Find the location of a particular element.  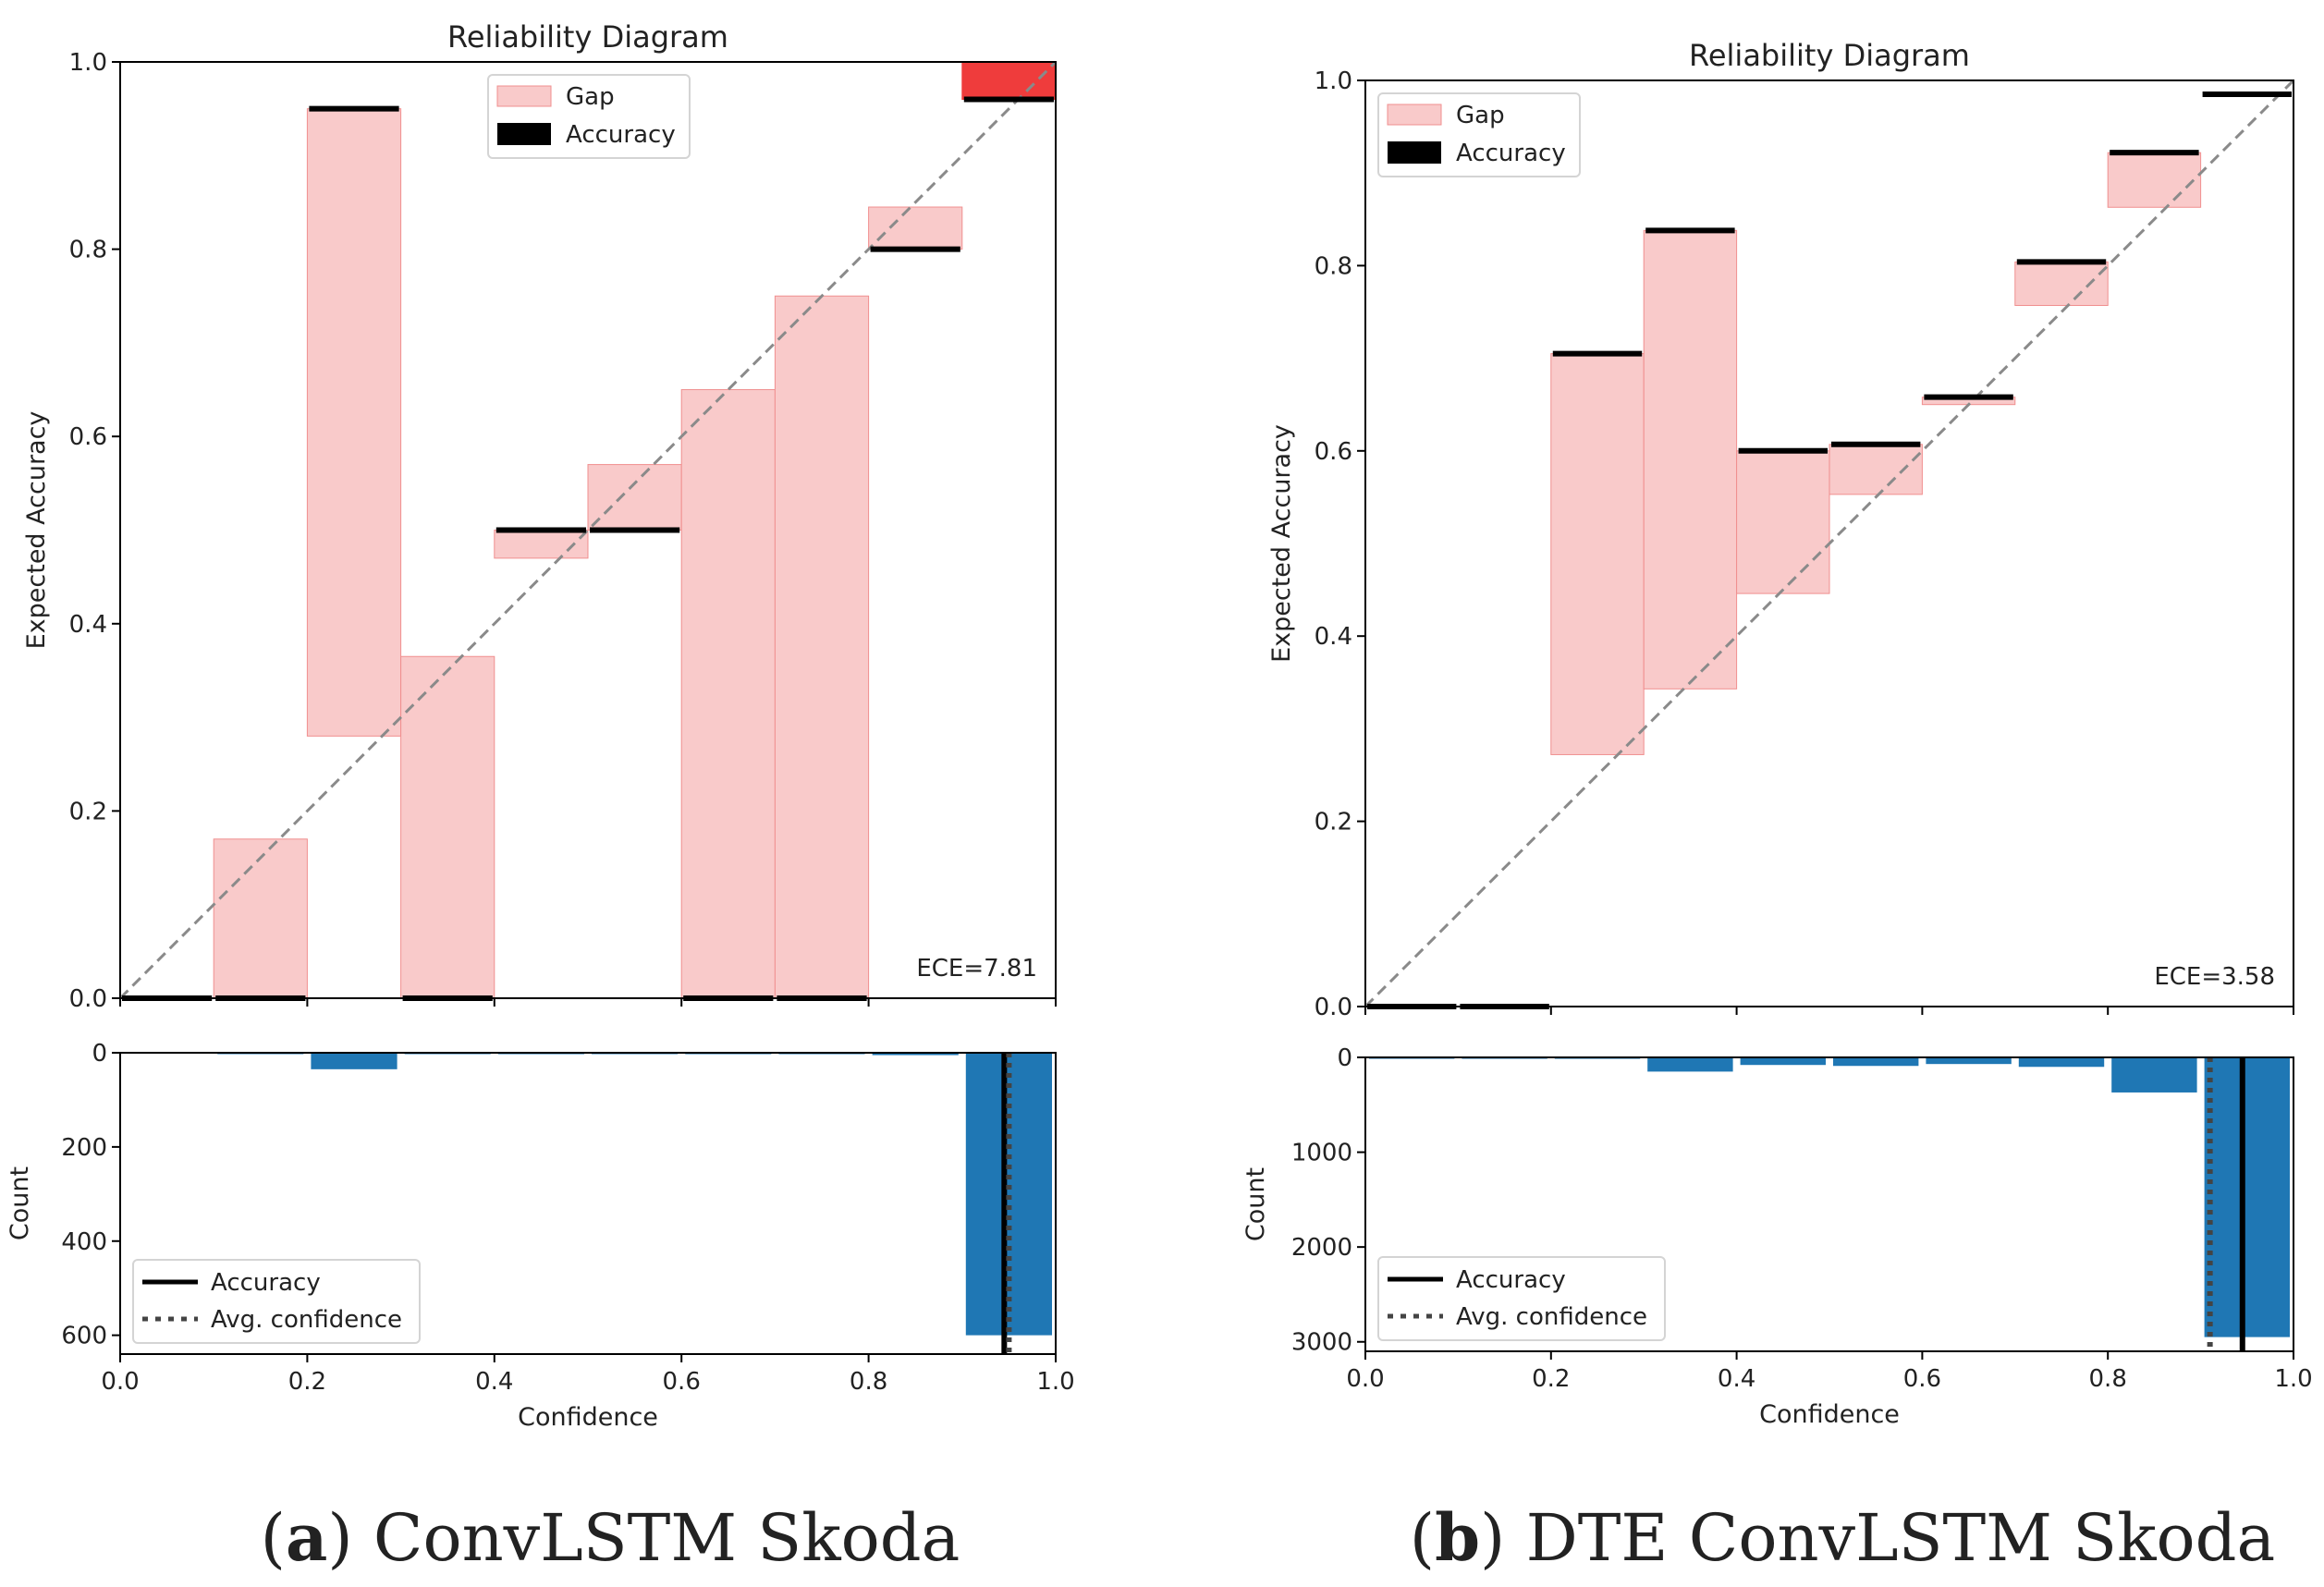

hist-y-tick-label: 3000 is located at coordinates (1321, 1343).